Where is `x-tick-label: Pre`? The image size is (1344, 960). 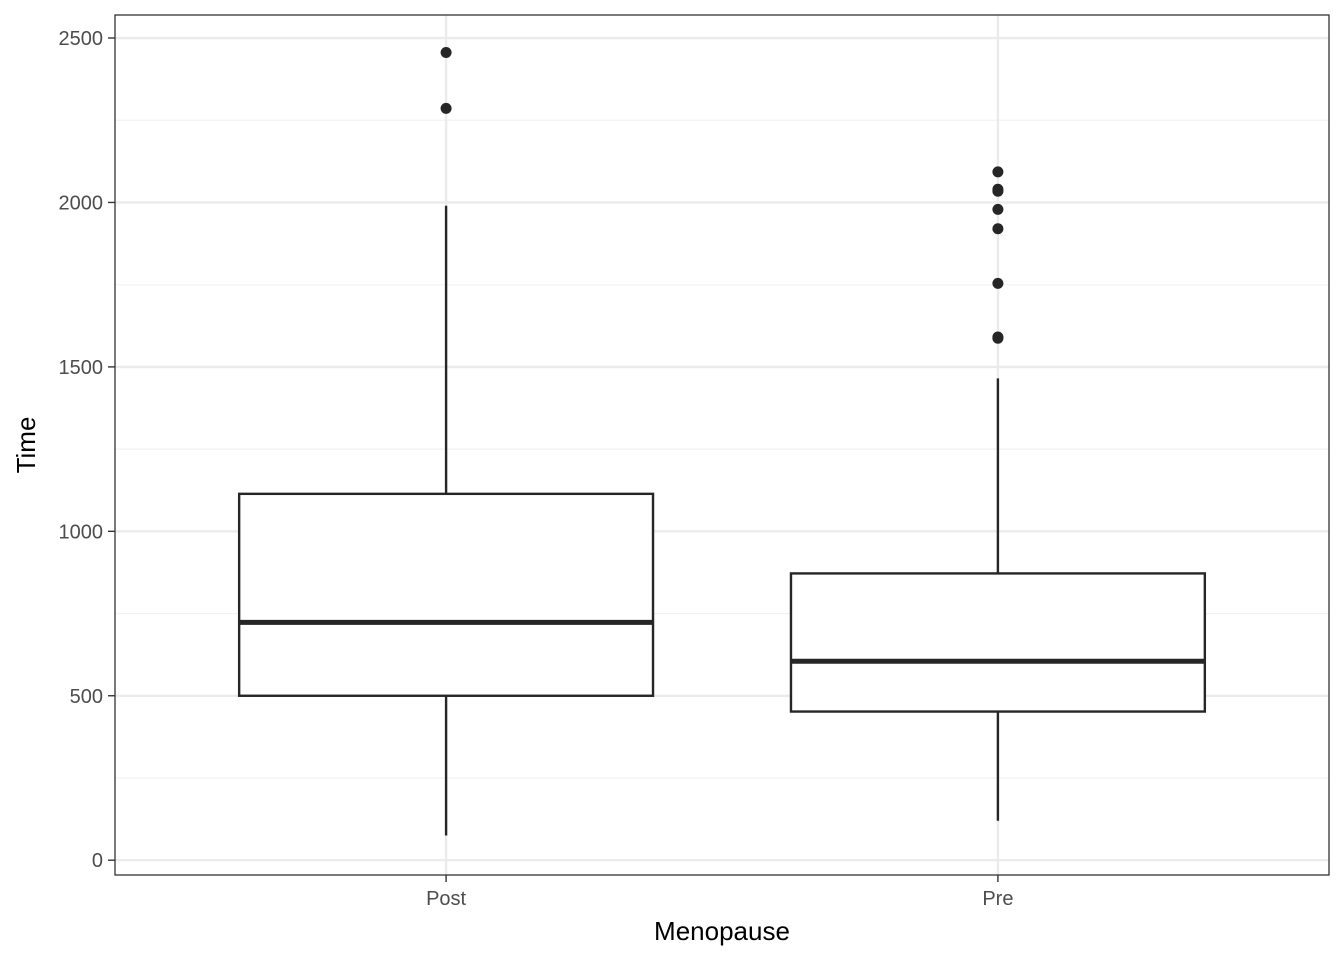
x-tick-label: Pre is located at coordinates (997, 899).